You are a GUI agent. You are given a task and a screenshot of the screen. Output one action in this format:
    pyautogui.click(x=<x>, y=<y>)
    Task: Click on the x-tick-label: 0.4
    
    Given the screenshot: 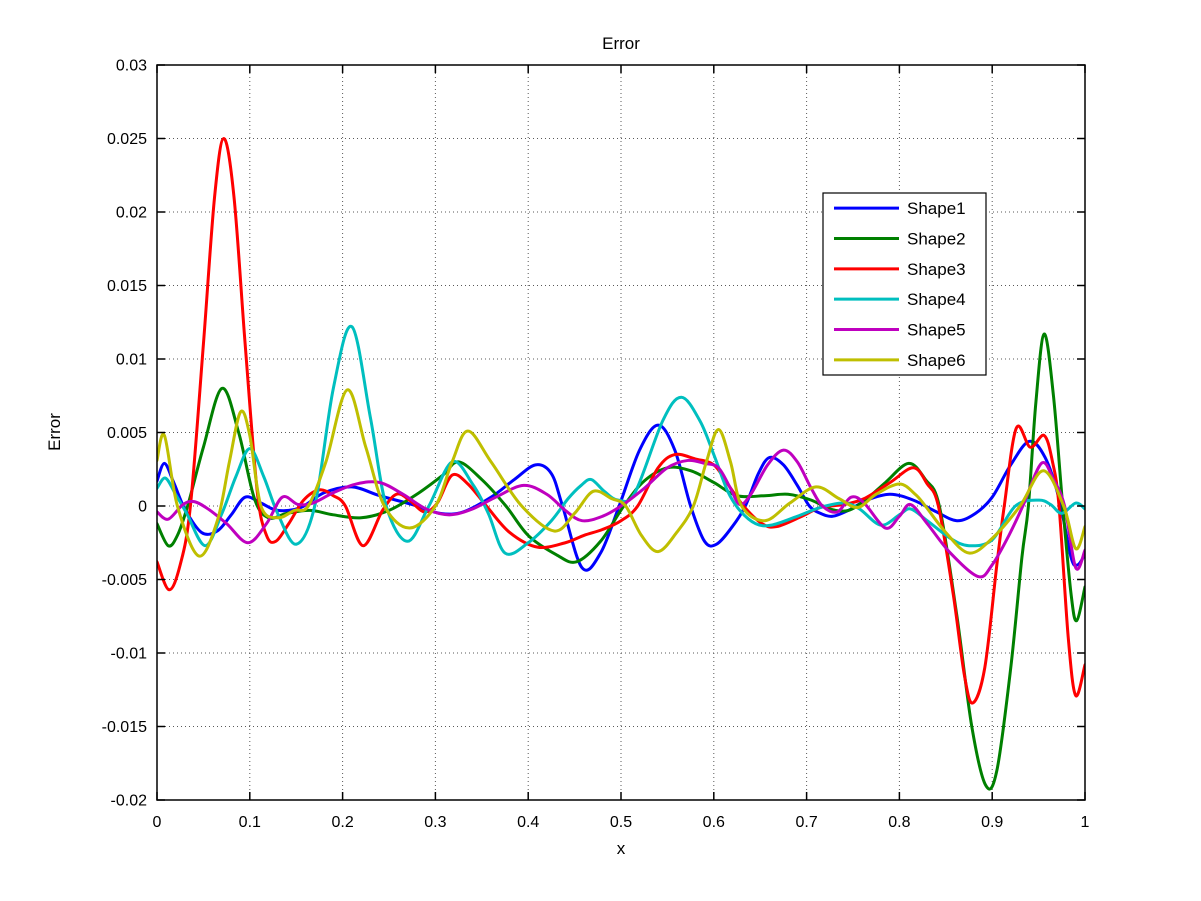 What is the action you would take?
    pyautogui.click(x=528, y=822)
    